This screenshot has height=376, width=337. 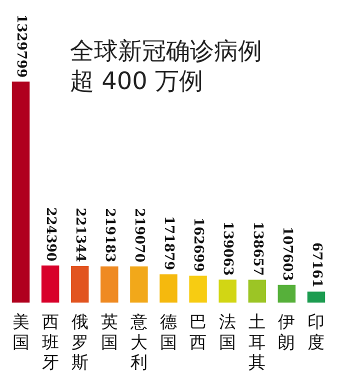 What do you see at coordinates (198, 332) in the screenshot?
I see `x-tick-label: 巴西` at bounding box center [198, 332].